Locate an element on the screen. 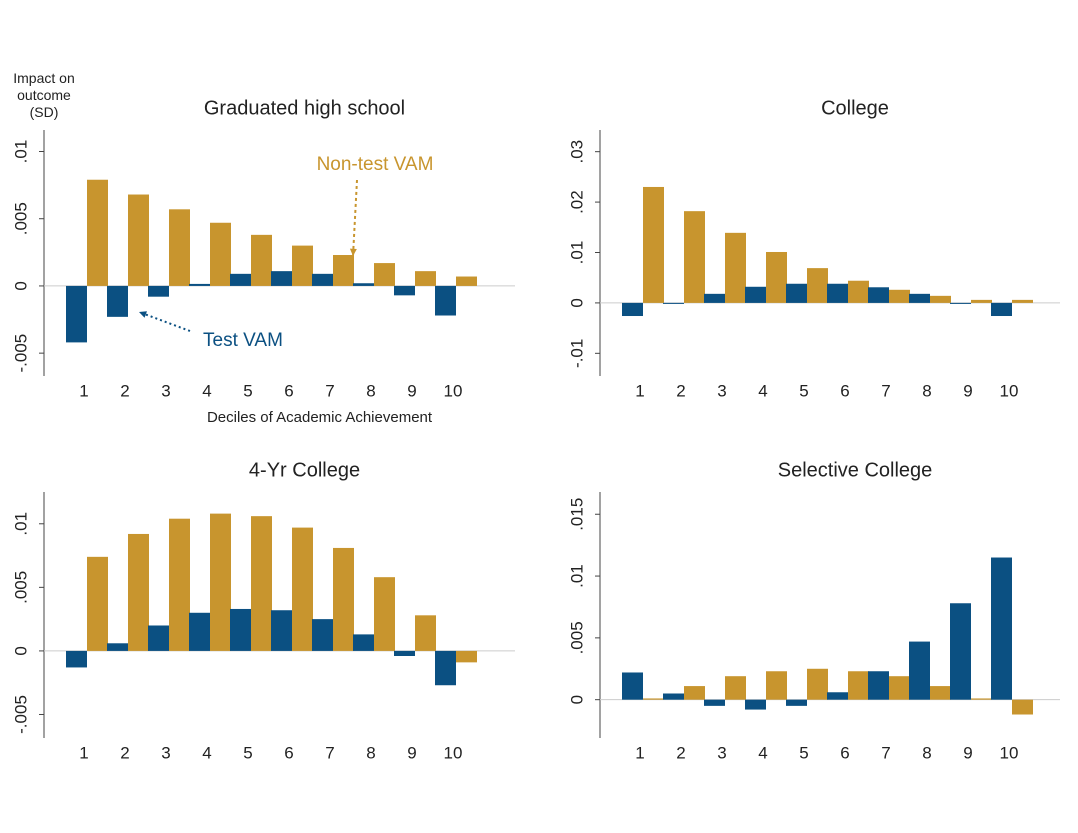 This screenshot has width=1078, height=833. chart-title: Selective College is located at coordinates (855, 470).